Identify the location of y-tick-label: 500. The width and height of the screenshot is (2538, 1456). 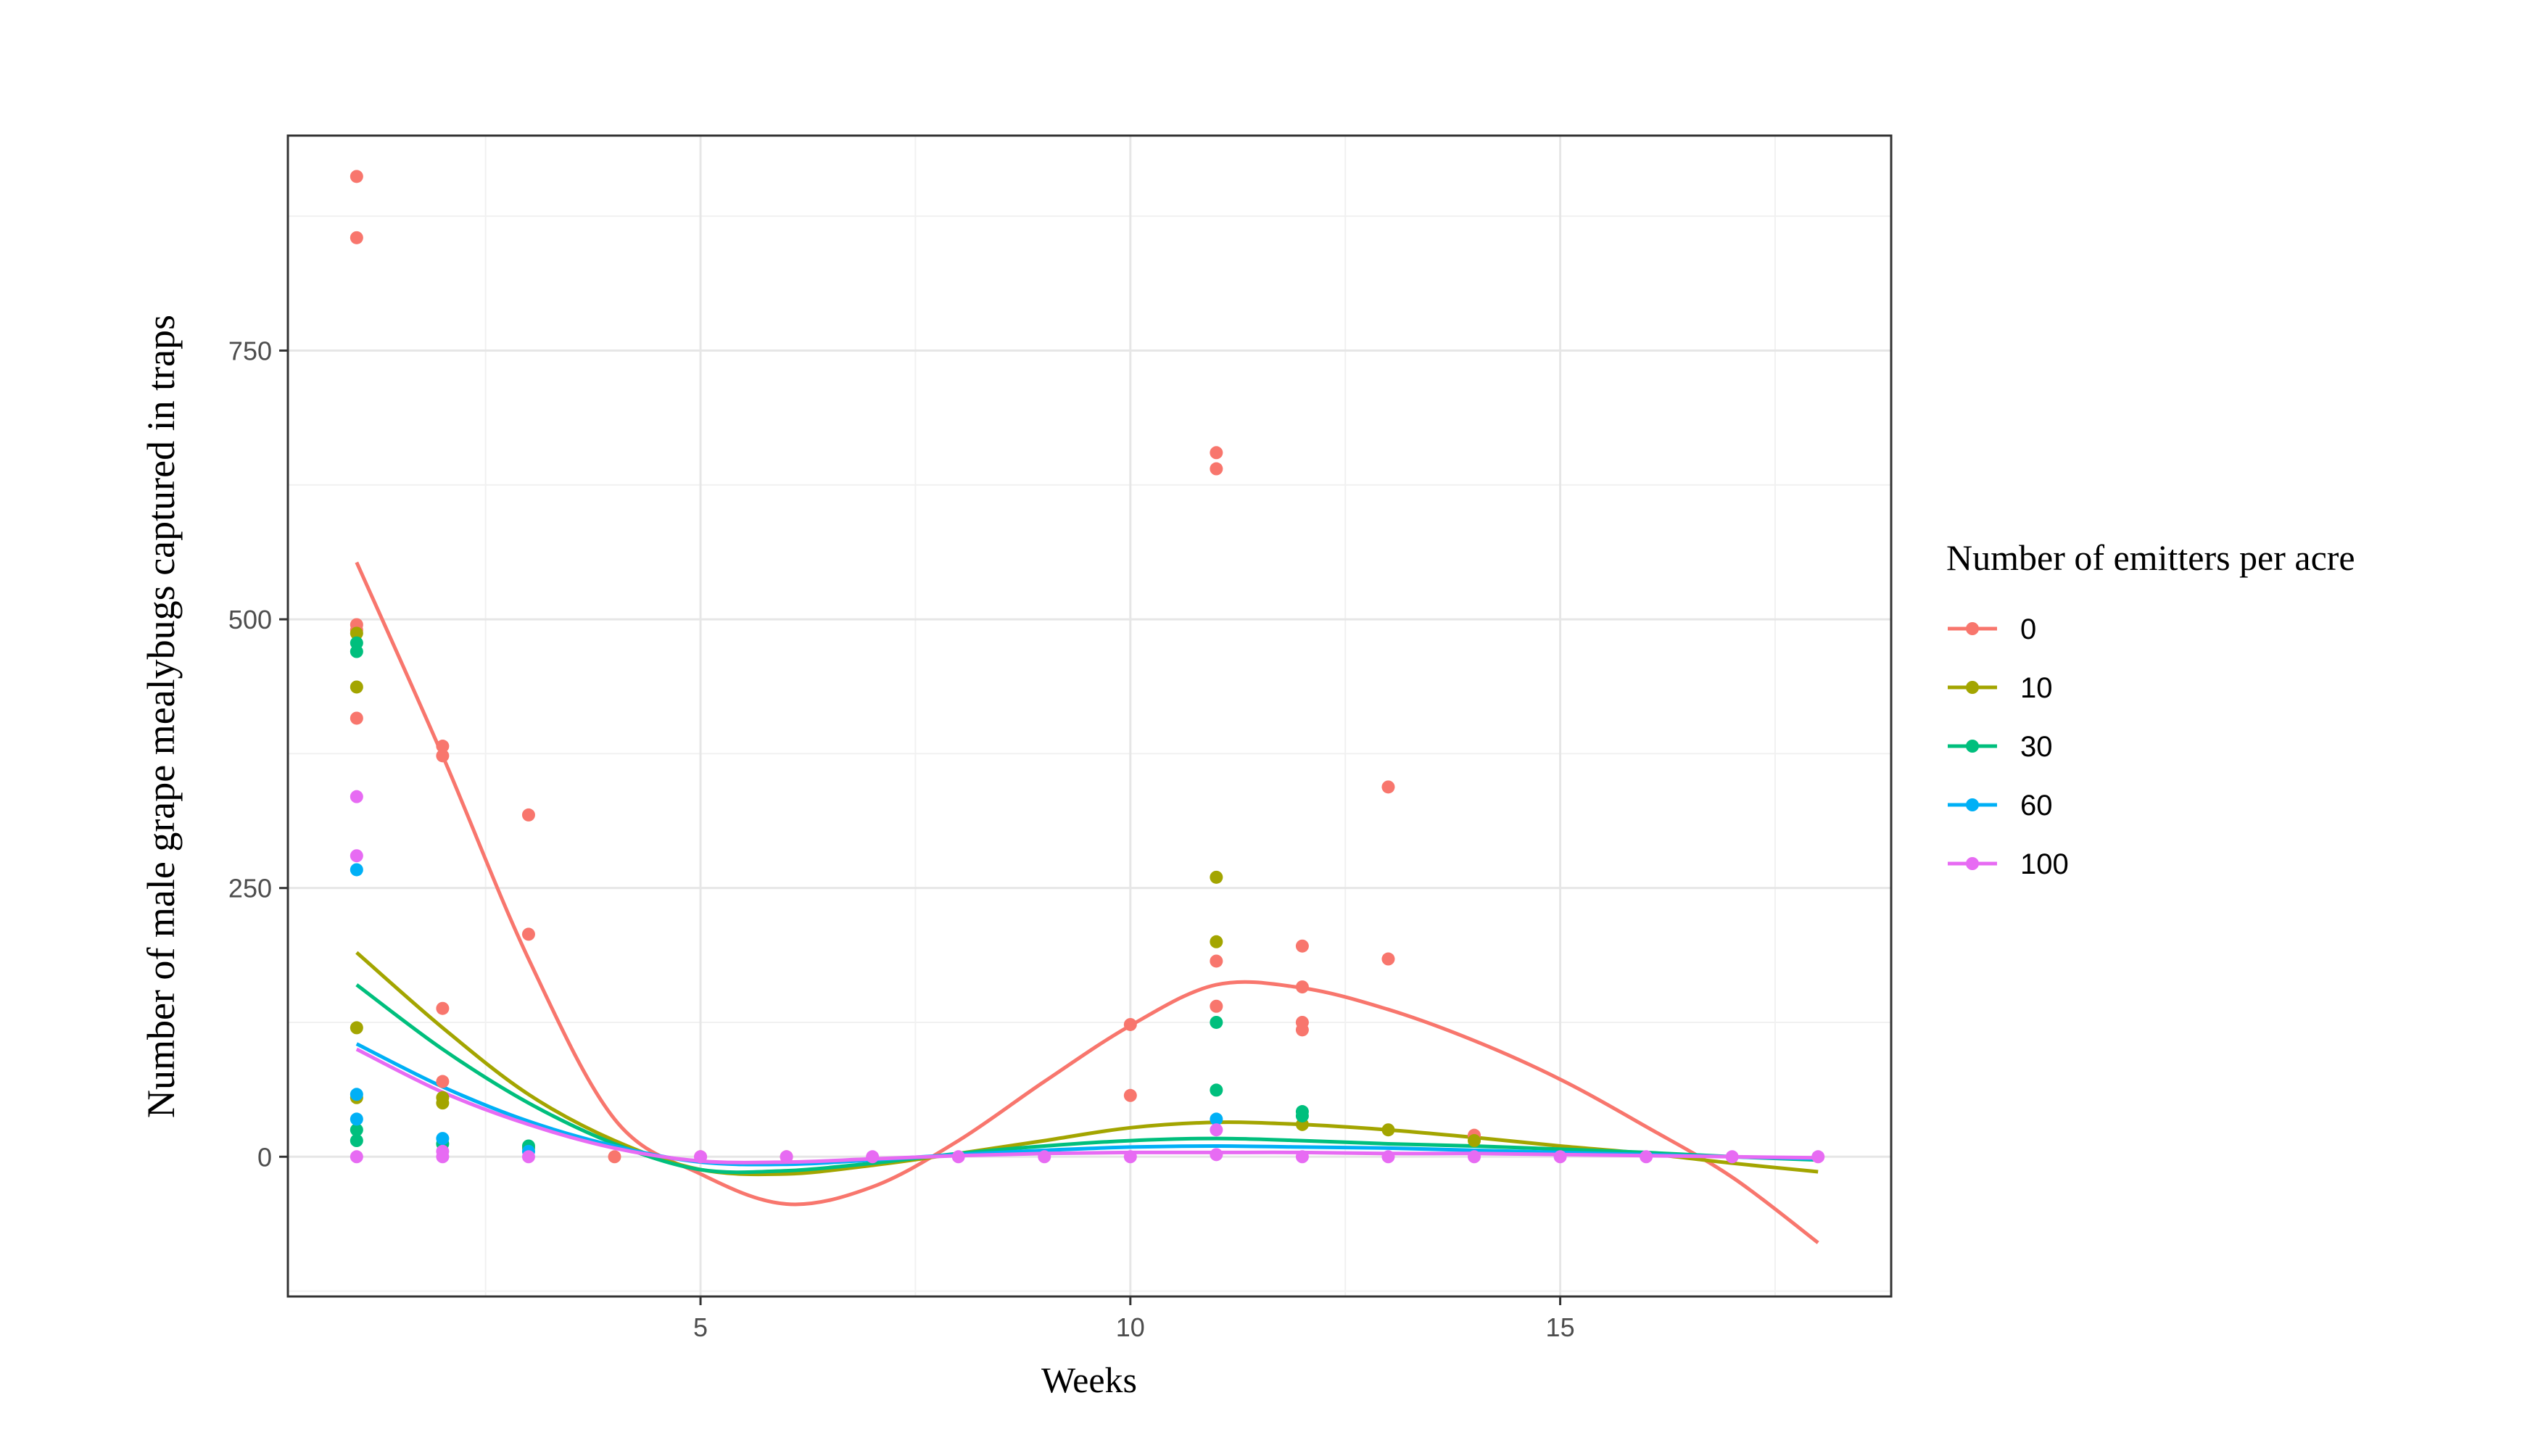
(250, 619).